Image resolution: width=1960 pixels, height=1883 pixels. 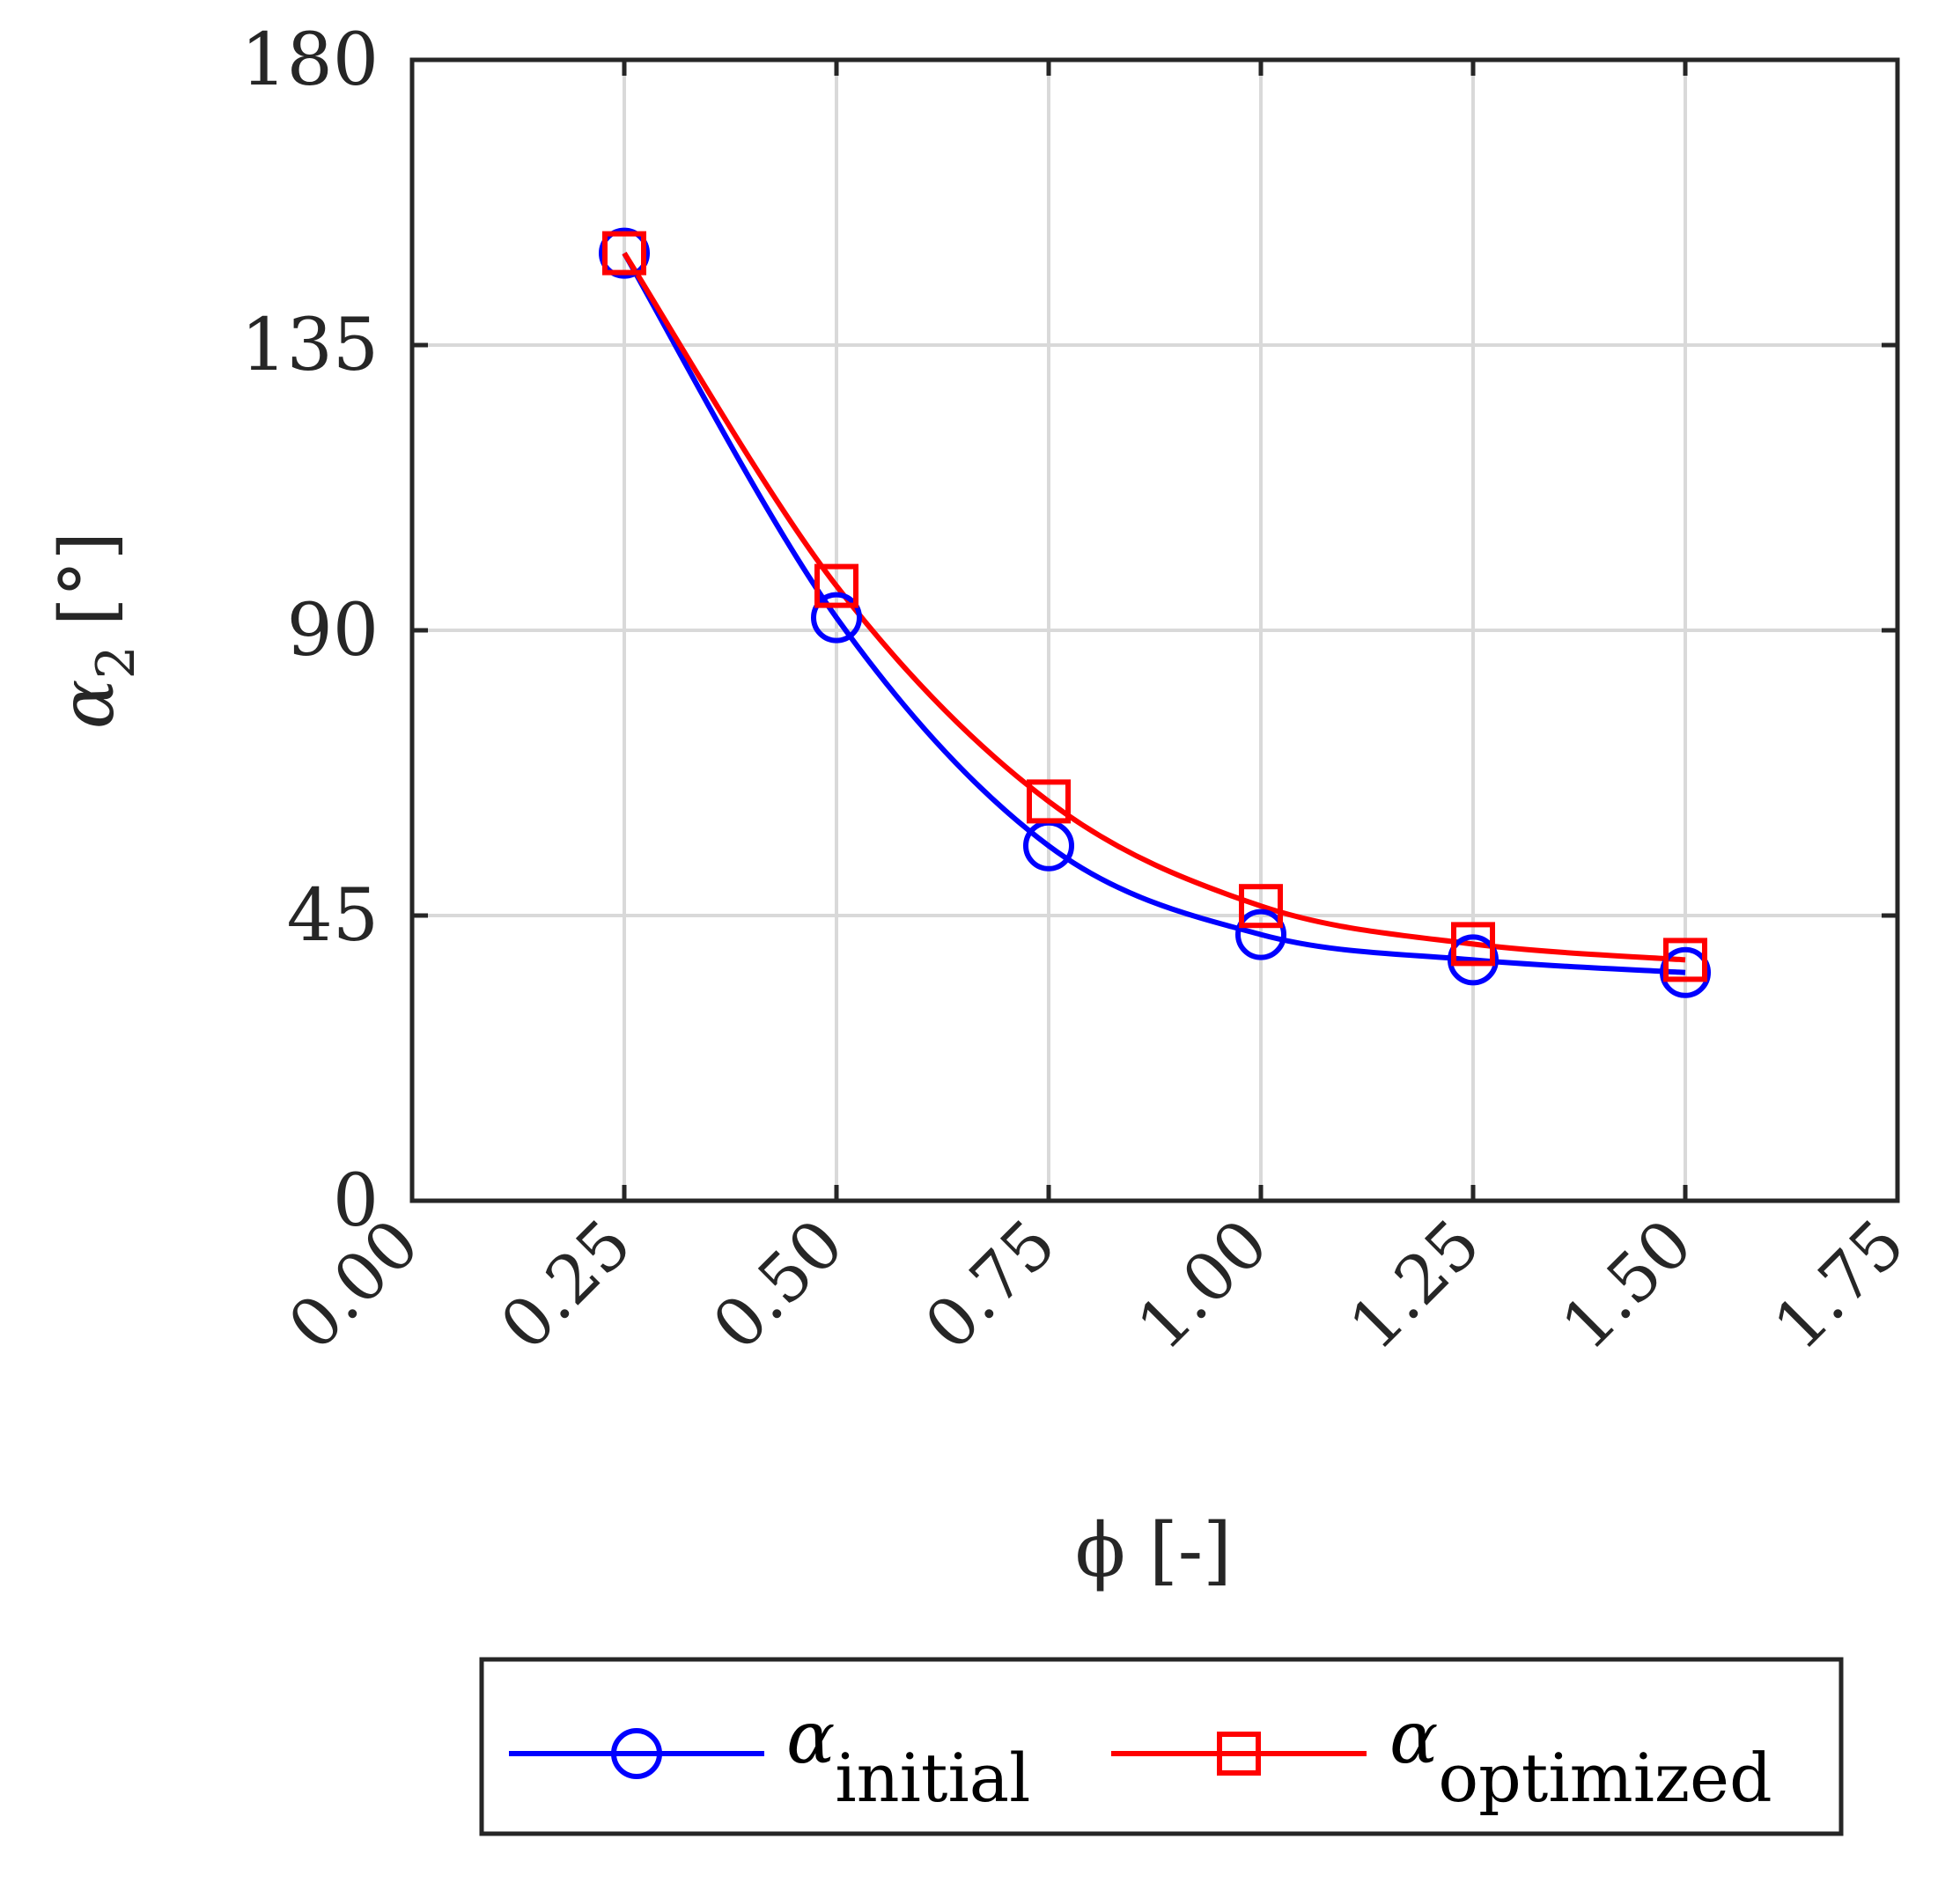 What do you see at coordinates (356, 1201) in the screenshot?
I see `y-tick-label: 0` at bounding box center [356, 1201].